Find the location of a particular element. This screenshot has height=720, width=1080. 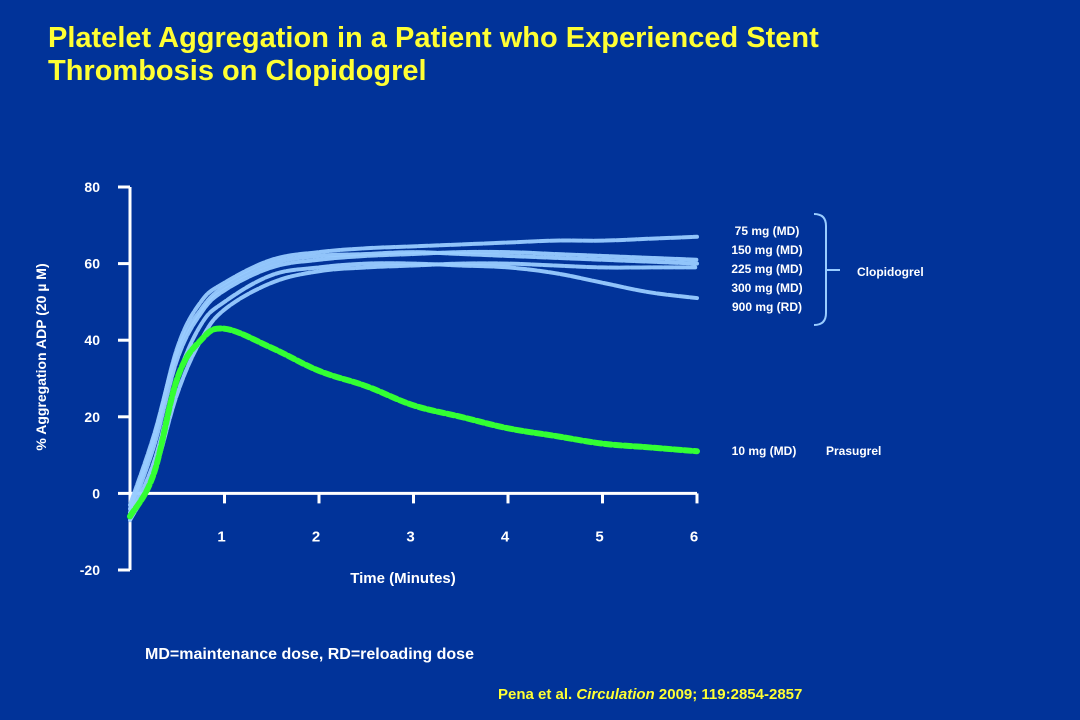

citation-journal: Circulation is located at coordinates (615, 694).